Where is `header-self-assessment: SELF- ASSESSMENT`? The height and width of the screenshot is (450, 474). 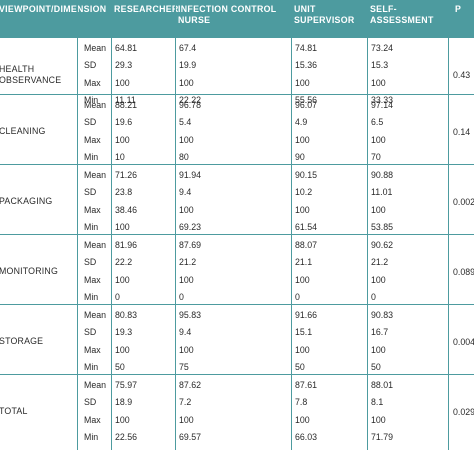 header-self-assessment: SELF- ASSESSMENT is located at coordinates (402, 15).